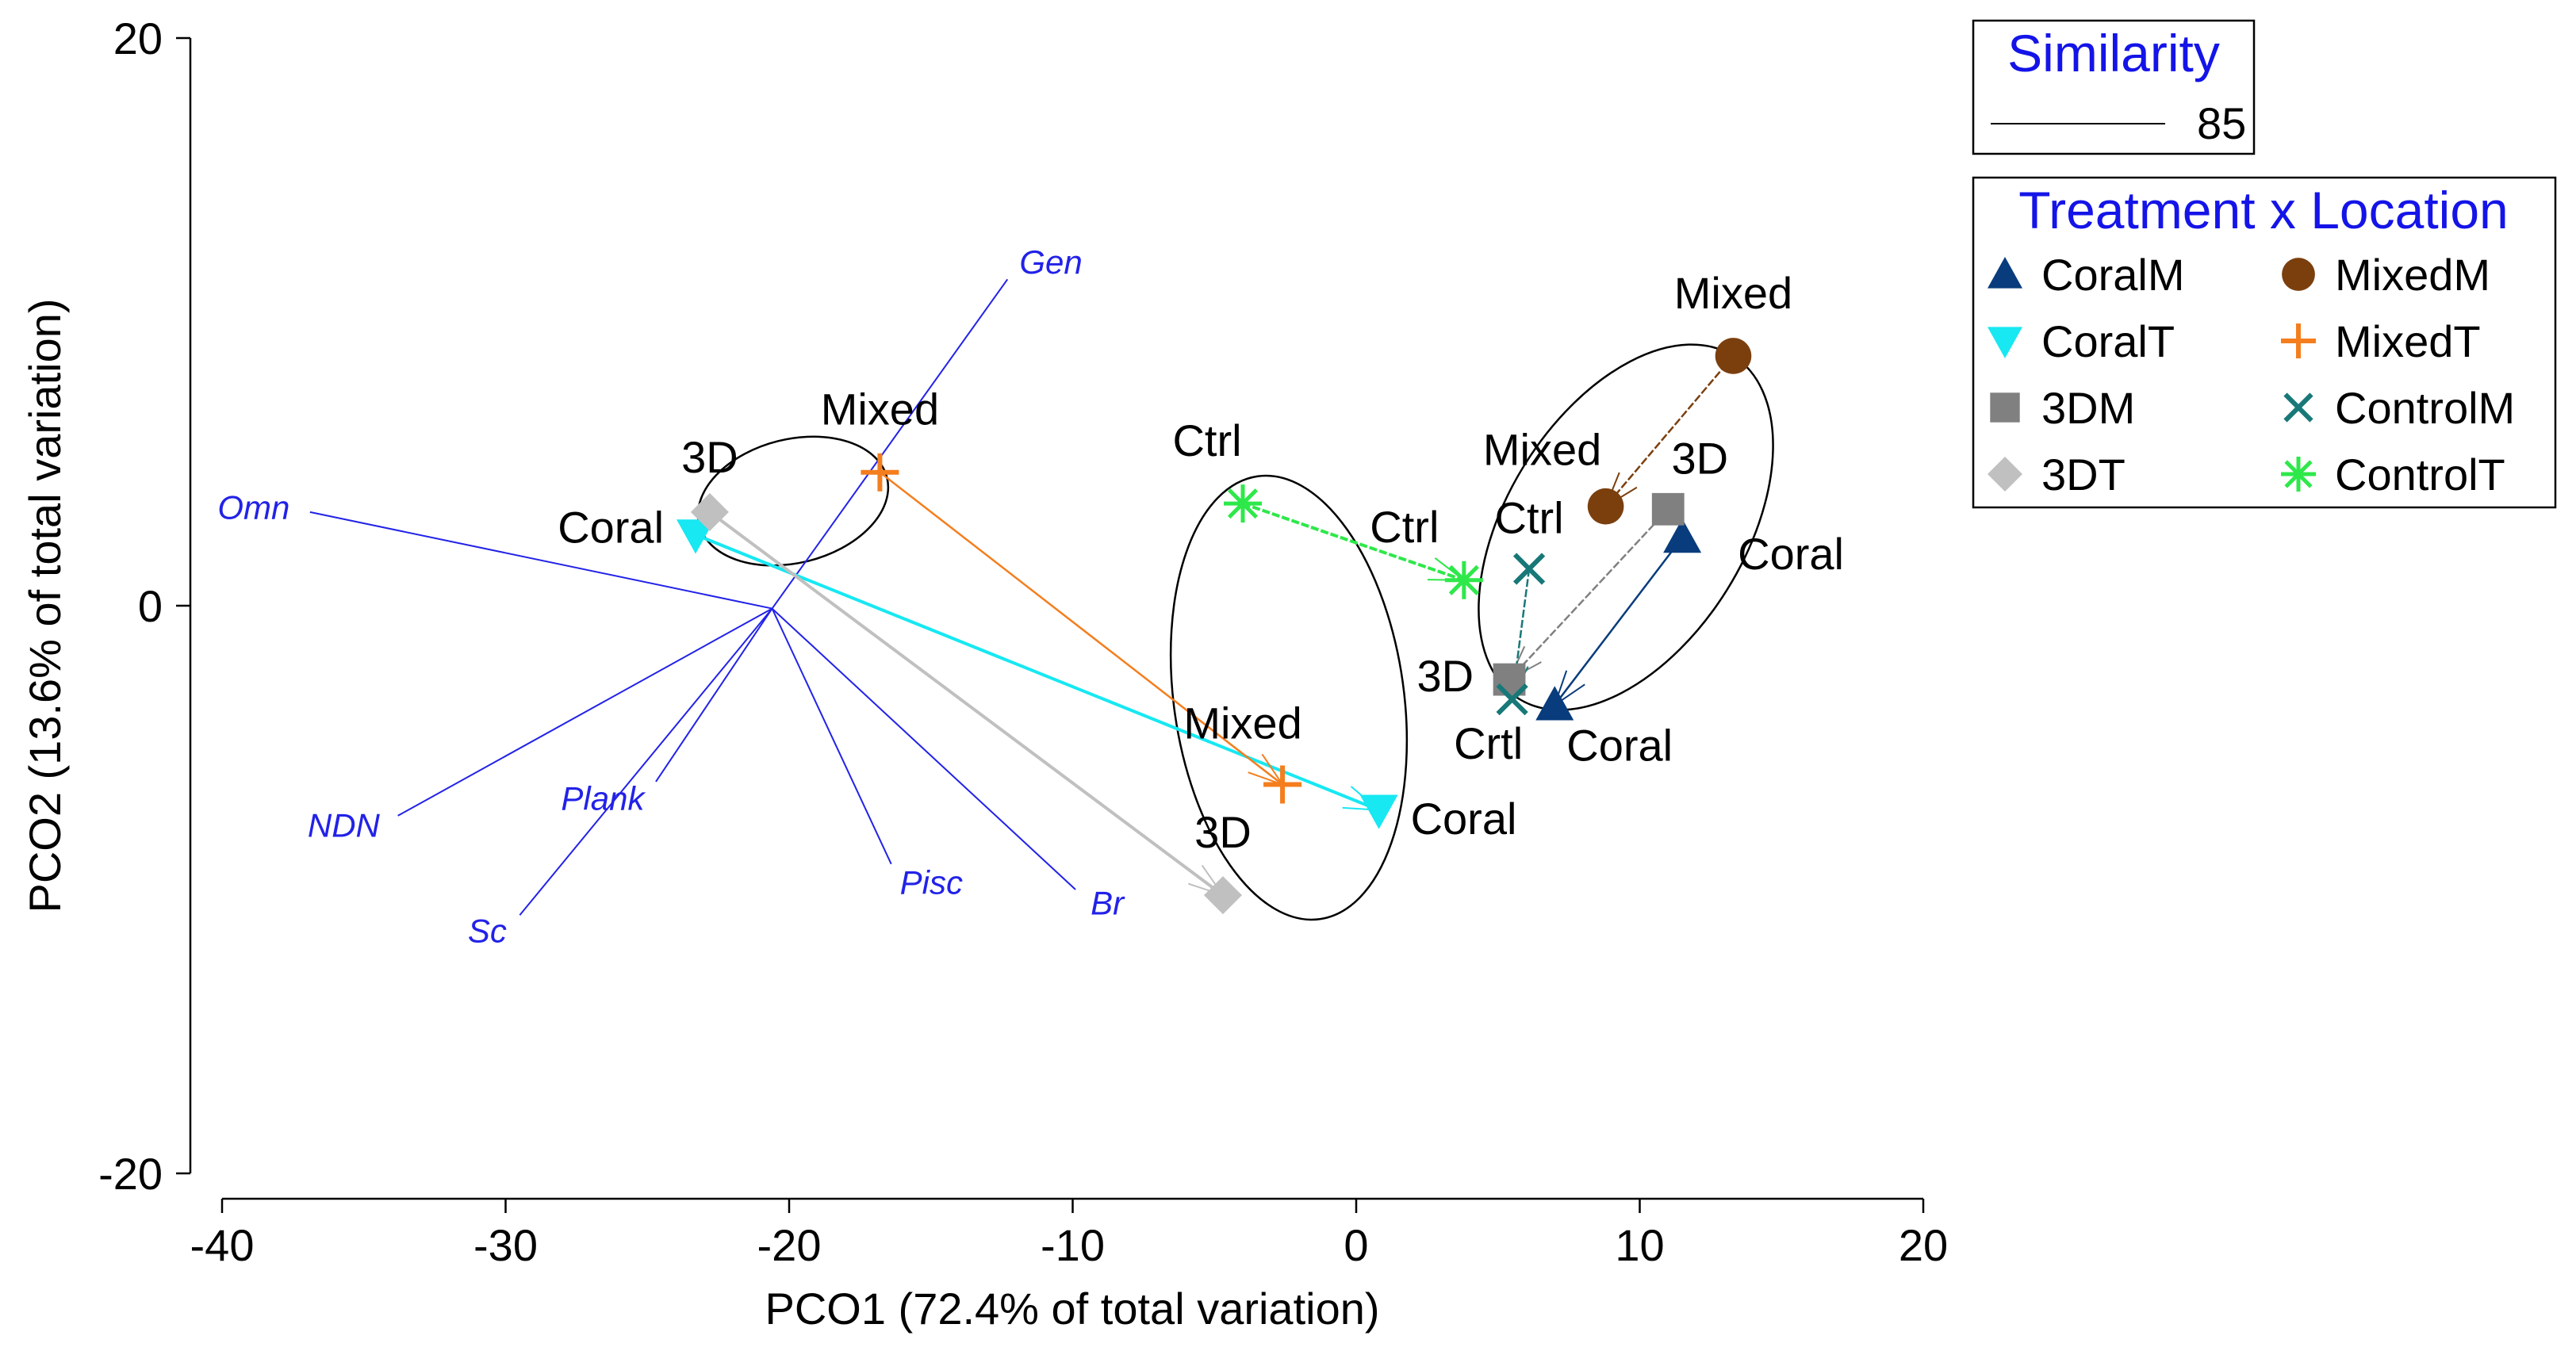 The height and width of the screenshot is (1347, 2576). I want to click on legend-label-mixedm: MixedM, so click(2412, 275).